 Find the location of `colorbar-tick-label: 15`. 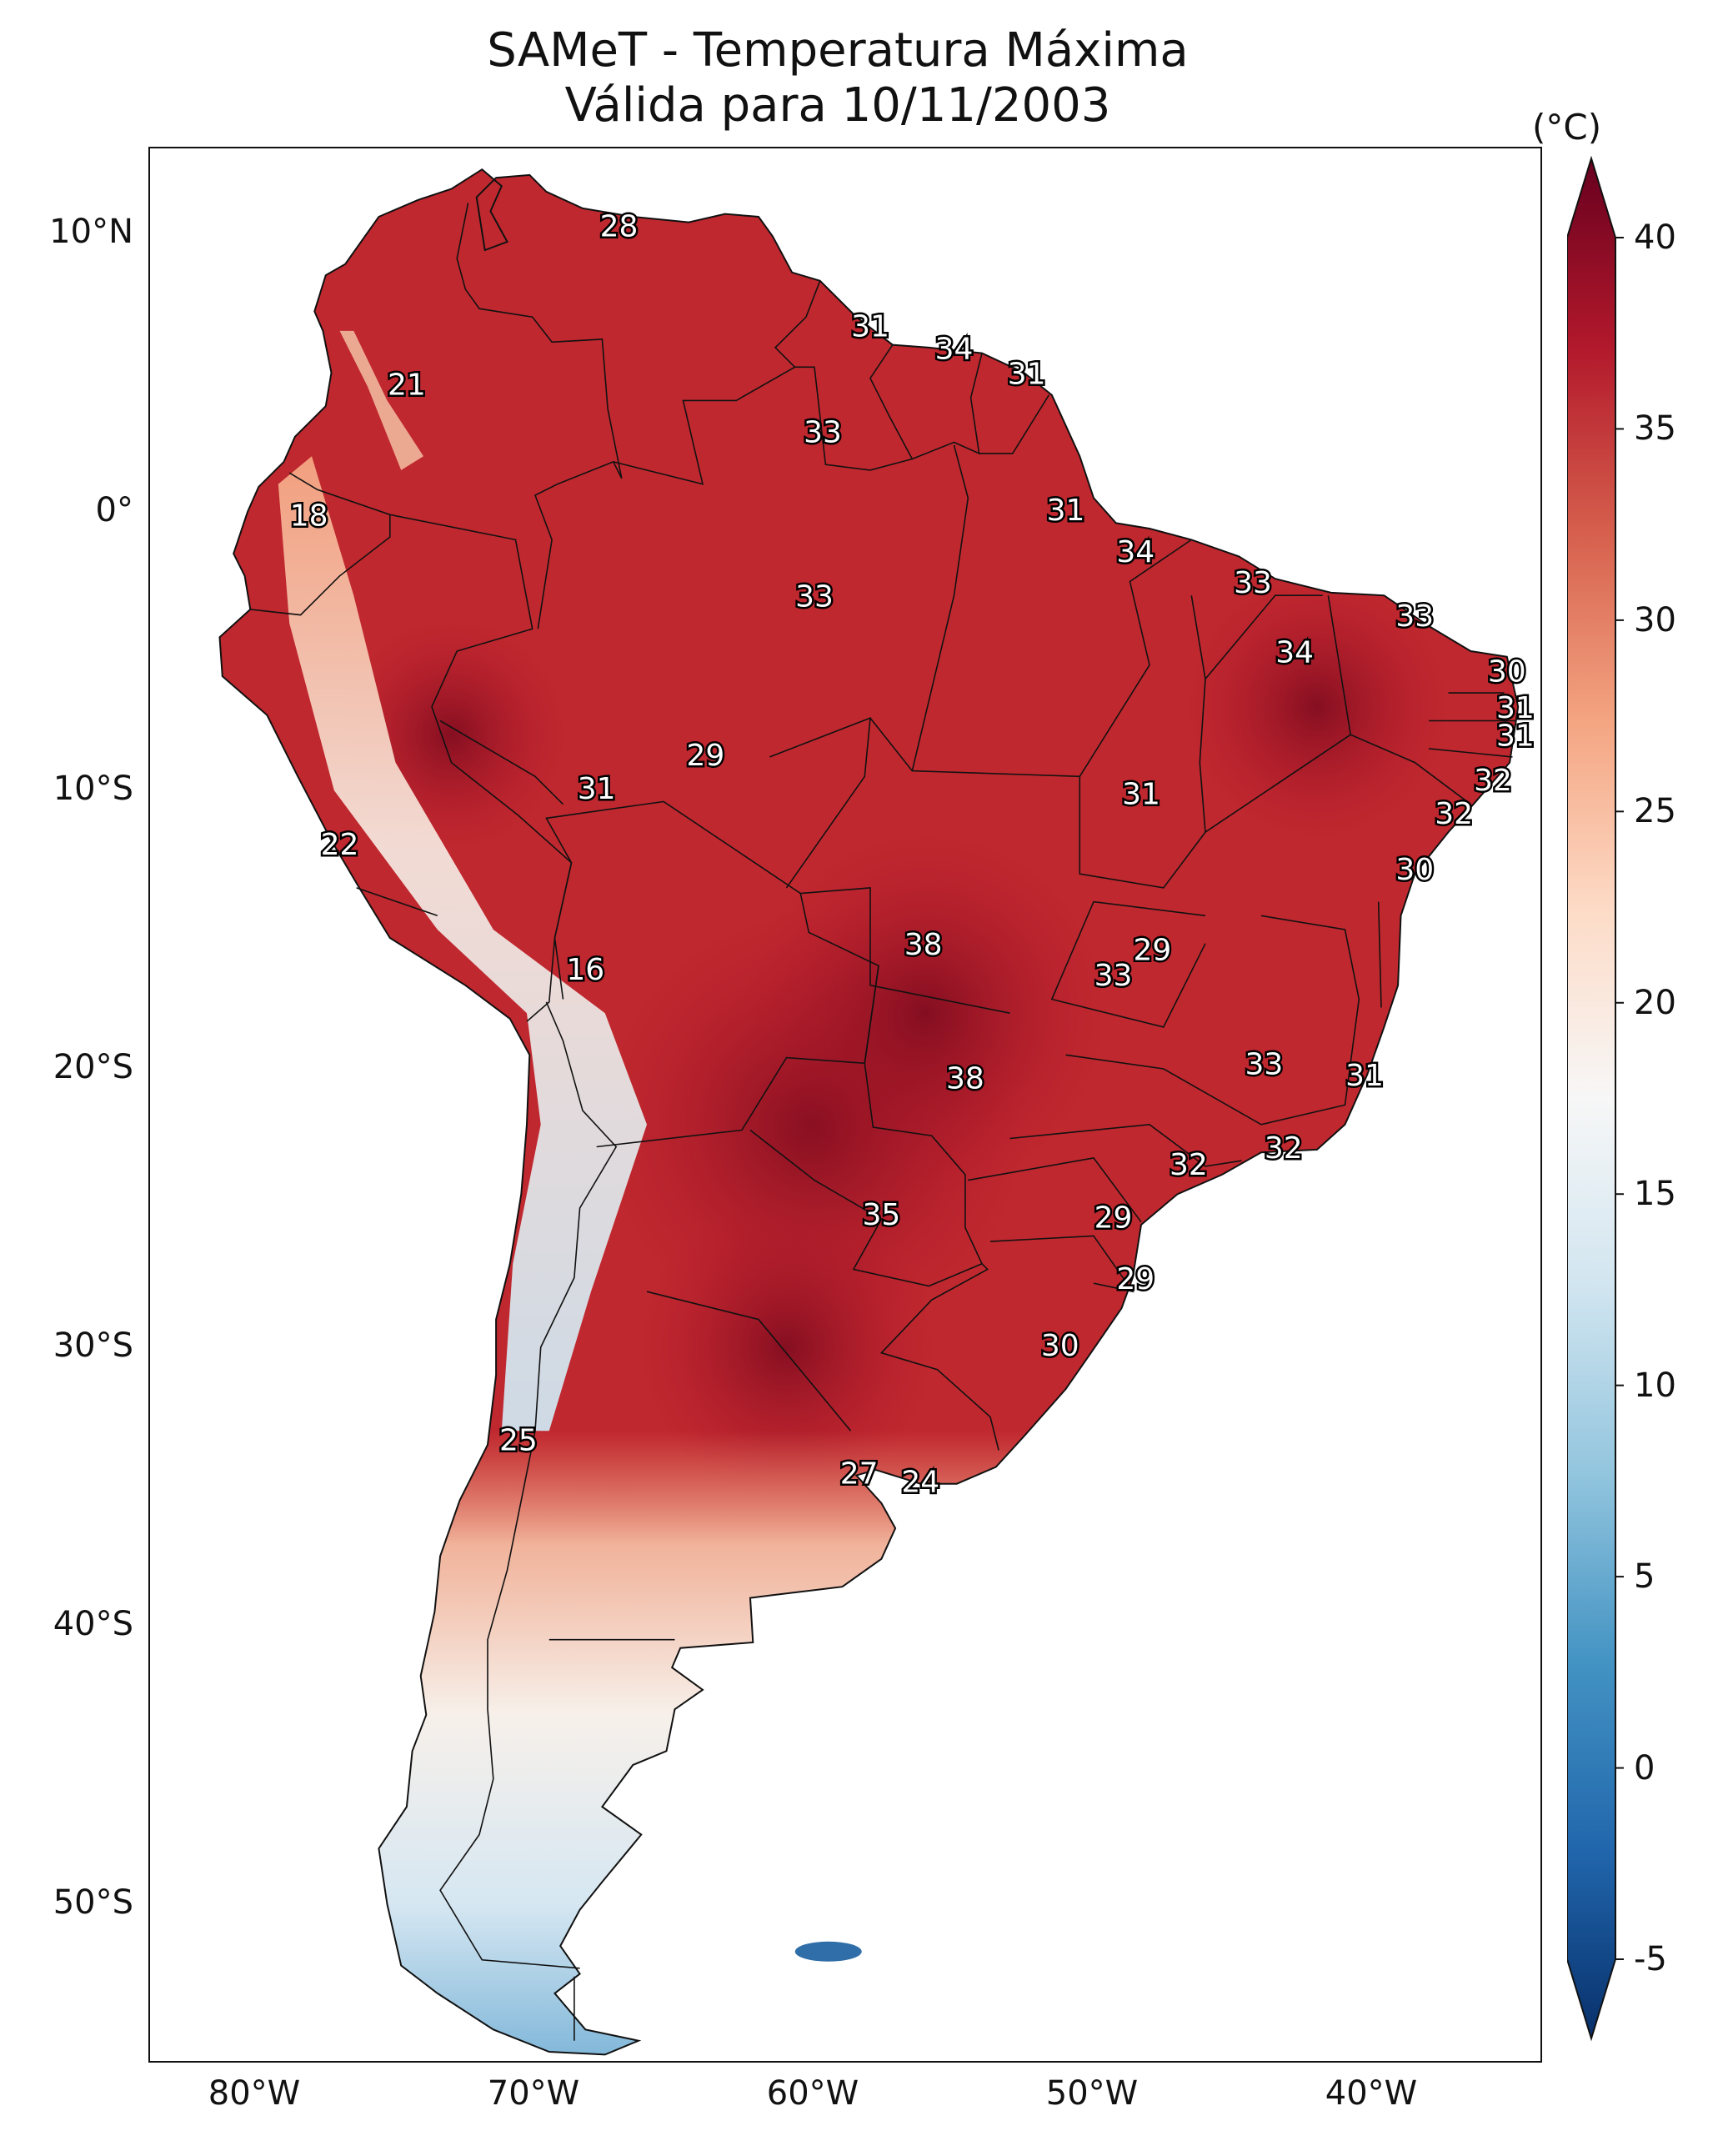

colorbar-tick-label: 15 is located at coordinates (1655, 1194).